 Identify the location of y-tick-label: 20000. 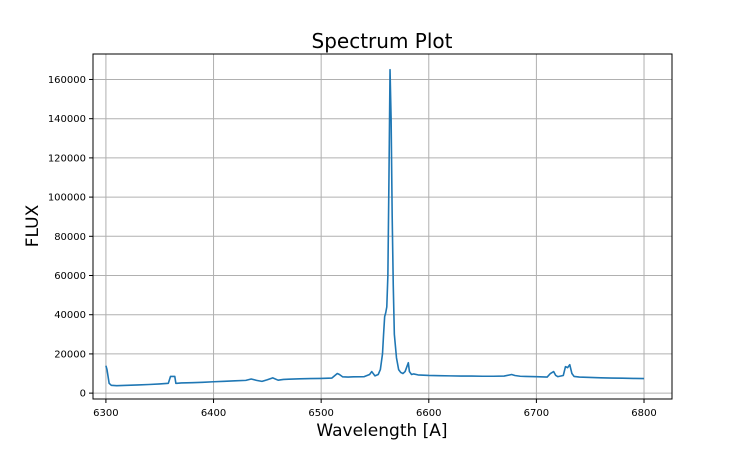
(70, 354).